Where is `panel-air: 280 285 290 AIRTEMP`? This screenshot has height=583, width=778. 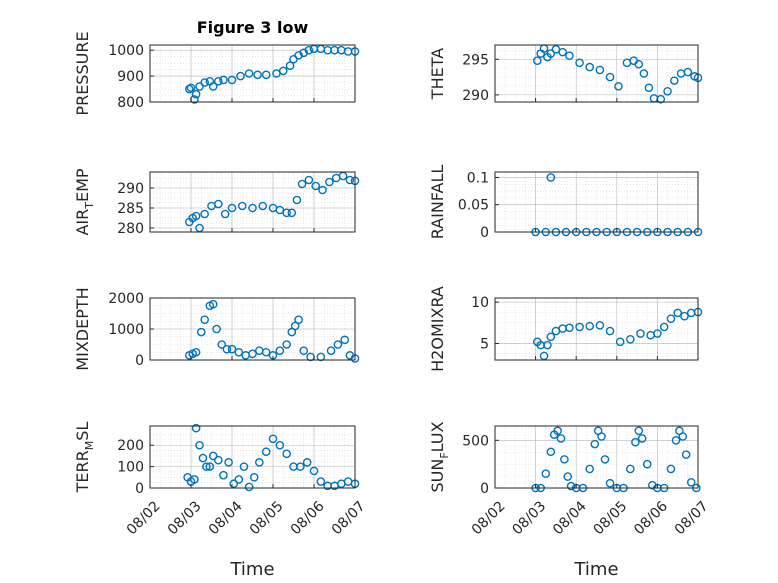 panel-air: 280 285 290 AIRTEMP is located at coordinates (216, 202).